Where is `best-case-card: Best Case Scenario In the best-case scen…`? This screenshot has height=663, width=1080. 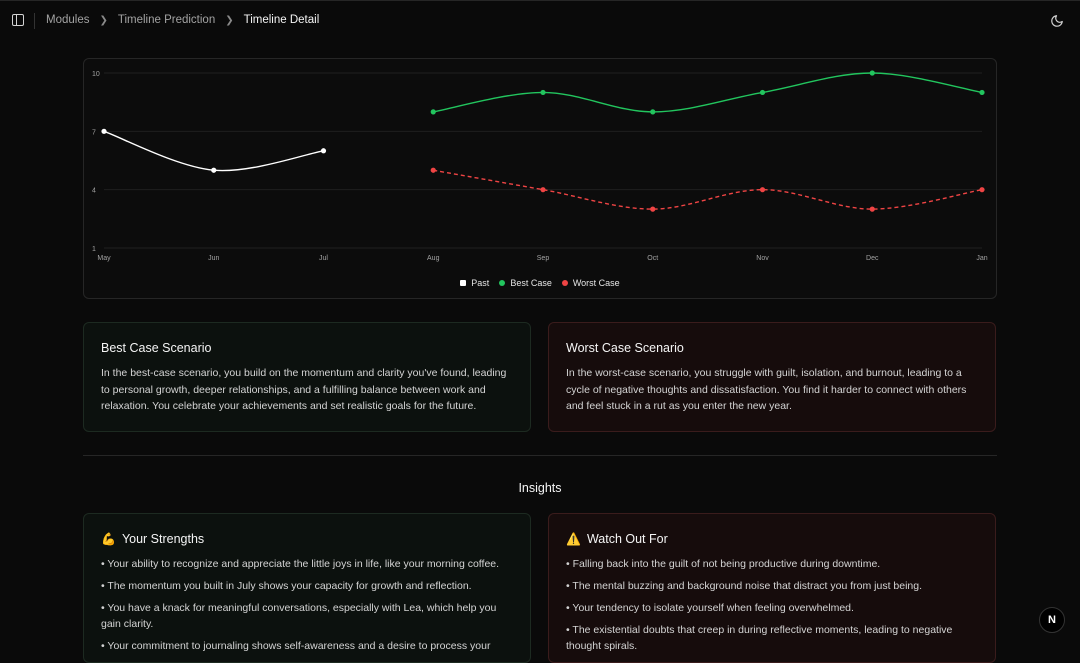
best-case-card: Best Case Scenario In the best-case scen… is located at coordinates (307, 377).